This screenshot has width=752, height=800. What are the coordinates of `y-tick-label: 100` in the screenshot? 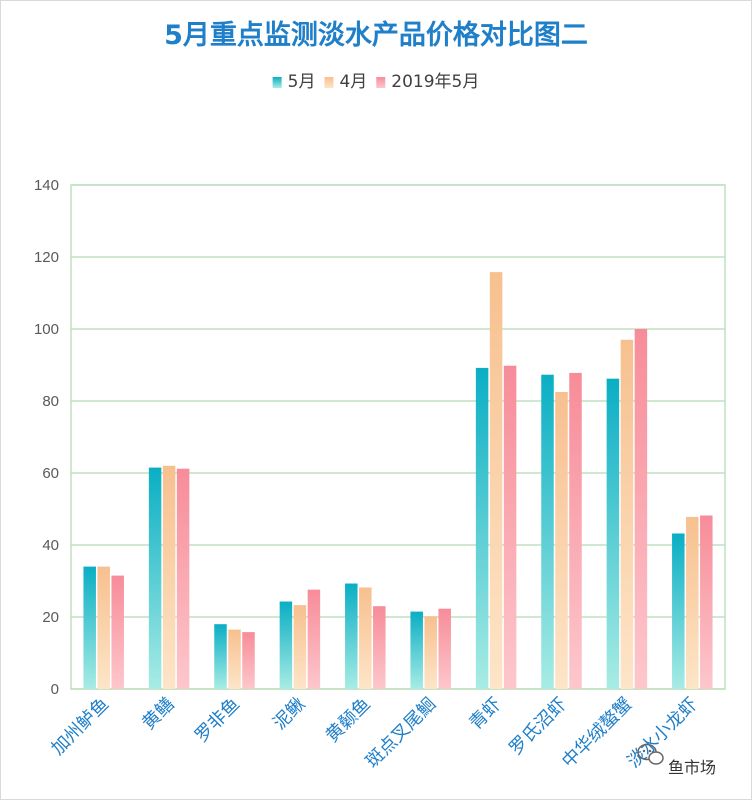 It's located at (46, 329).